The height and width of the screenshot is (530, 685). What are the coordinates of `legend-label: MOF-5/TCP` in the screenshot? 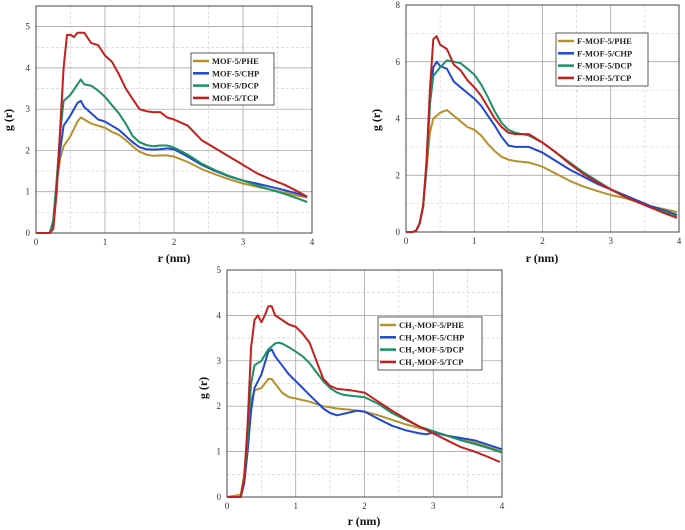 It's located at (235, 98).